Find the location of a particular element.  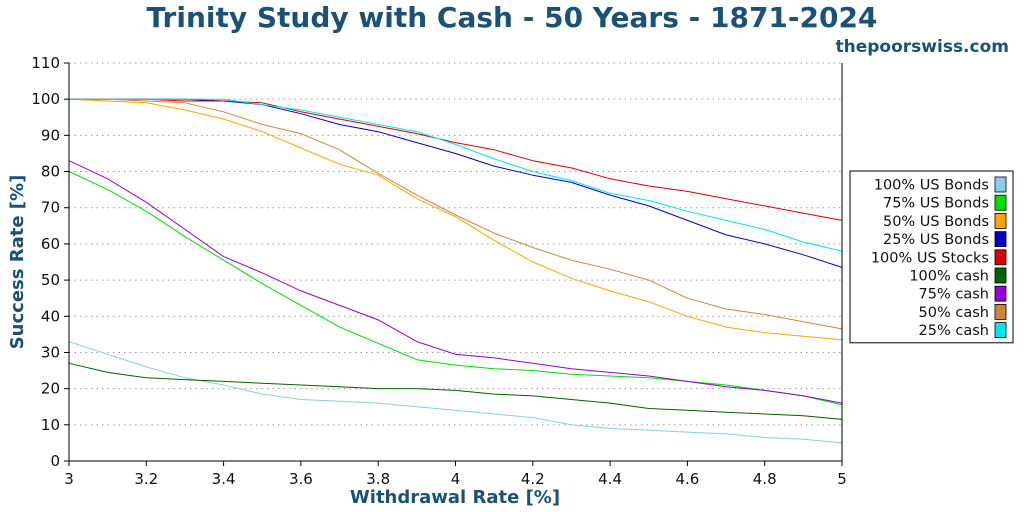

x-tick-label: 4 is located at coordinates (456, 479).